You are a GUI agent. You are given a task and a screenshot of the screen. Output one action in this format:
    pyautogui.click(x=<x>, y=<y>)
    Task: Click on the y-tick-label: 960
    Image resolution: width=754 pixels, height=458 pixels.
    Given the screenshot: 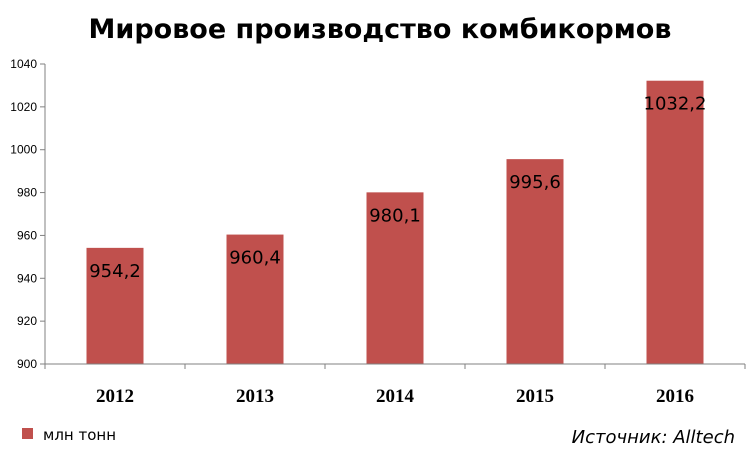 What is the action you would take?
    pyautogui.click(x=27, y=235)
    